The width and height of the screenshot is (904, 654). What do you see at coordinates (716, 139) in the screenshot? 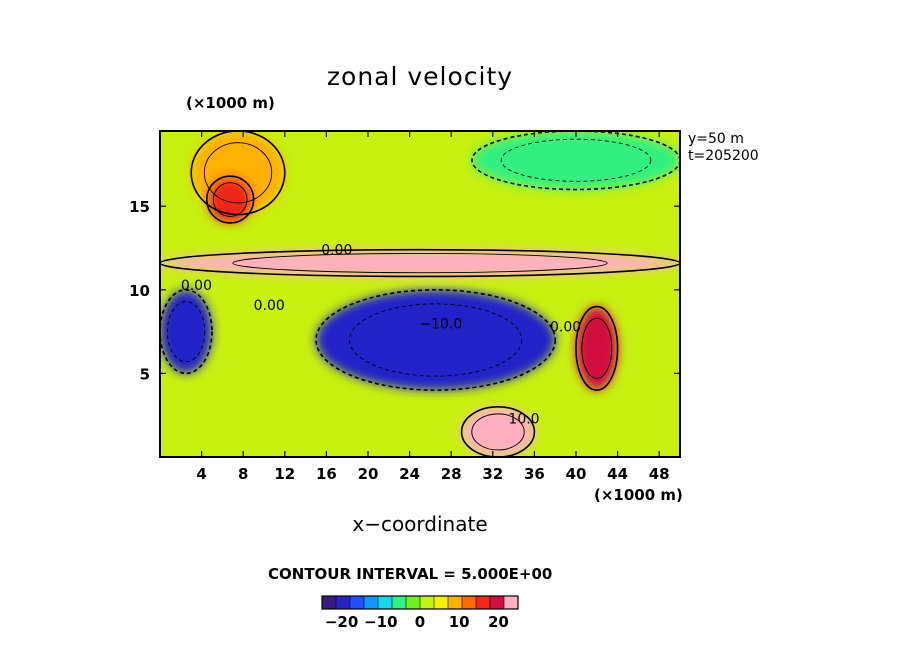
I see `y-position-label: y=50 m` at bounding box center [716, 139].